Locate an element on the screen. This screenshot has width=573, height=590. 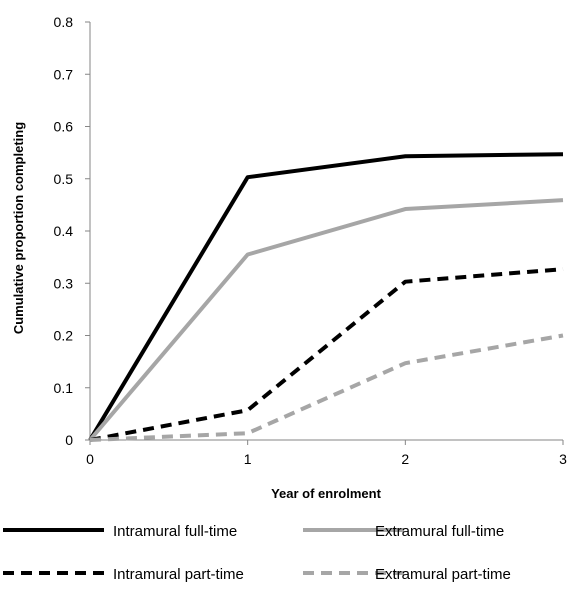
legend-label: Intramural part-time is located at coordinates (178, 574).